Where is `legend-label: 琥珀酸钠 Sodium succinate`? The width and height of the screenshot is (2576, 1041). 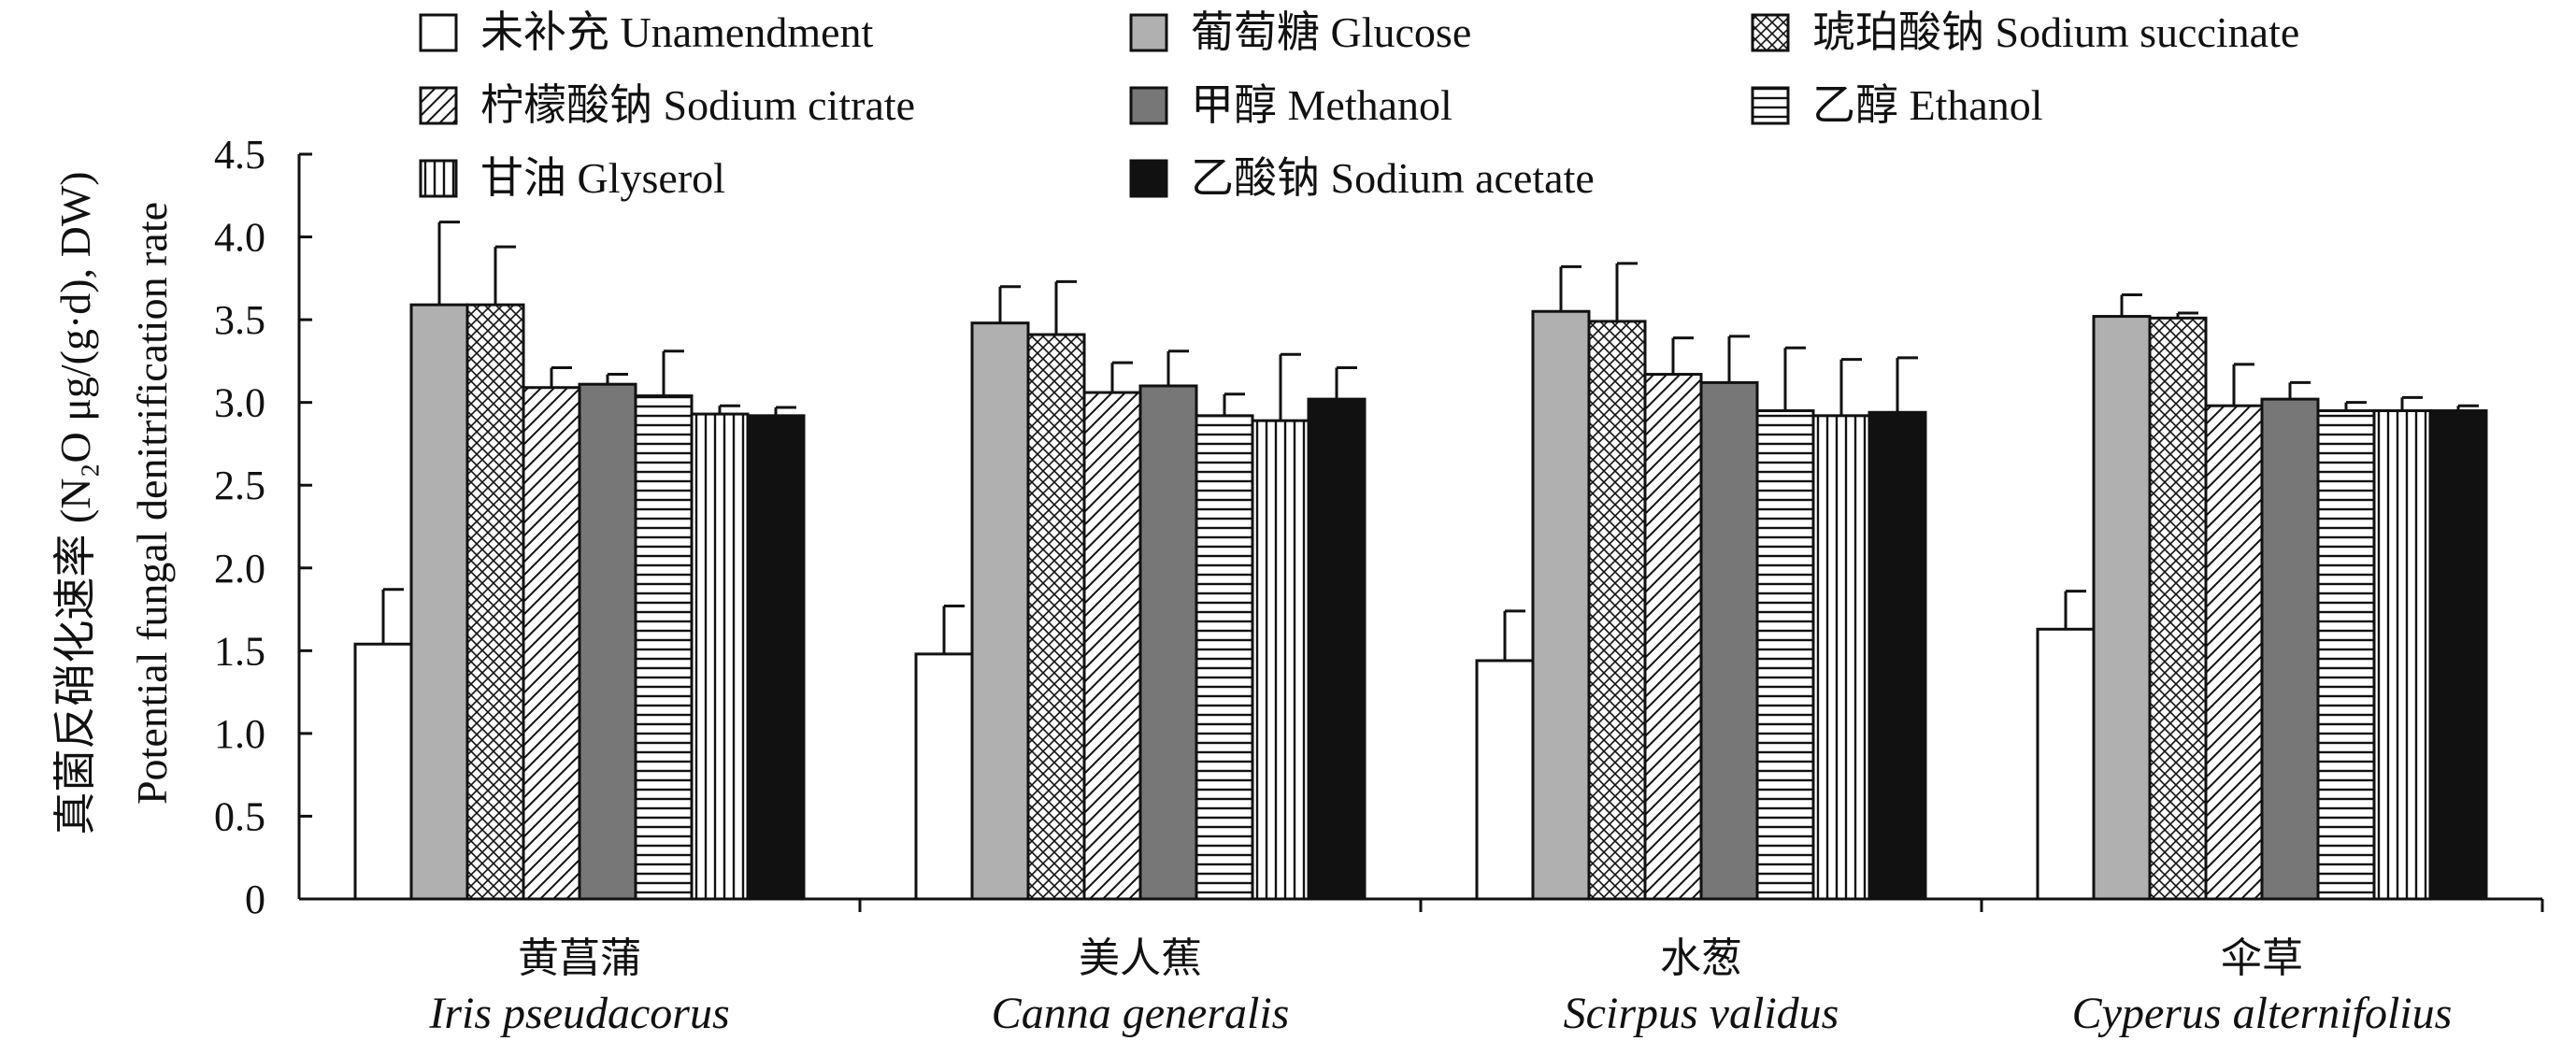 legend-label: 琥珀酸钠 Sodium succinate is located at coordinates (2055, 32).